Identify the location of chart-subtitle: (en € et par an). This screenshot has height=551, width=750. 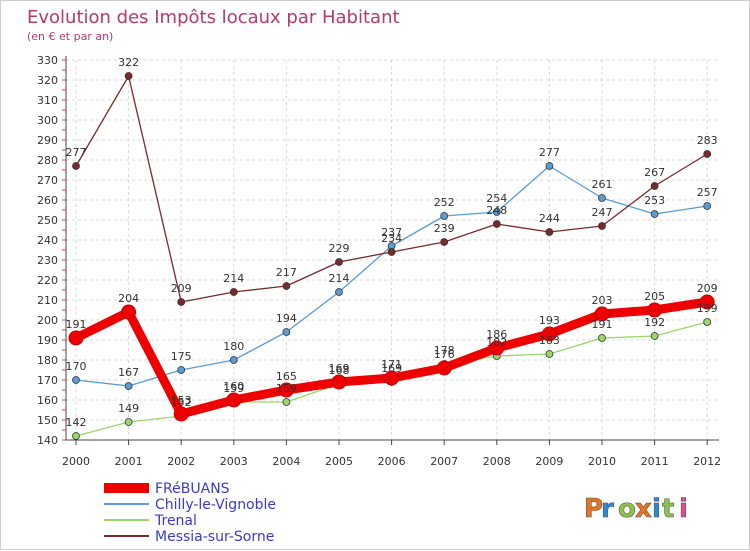
(70, 36).